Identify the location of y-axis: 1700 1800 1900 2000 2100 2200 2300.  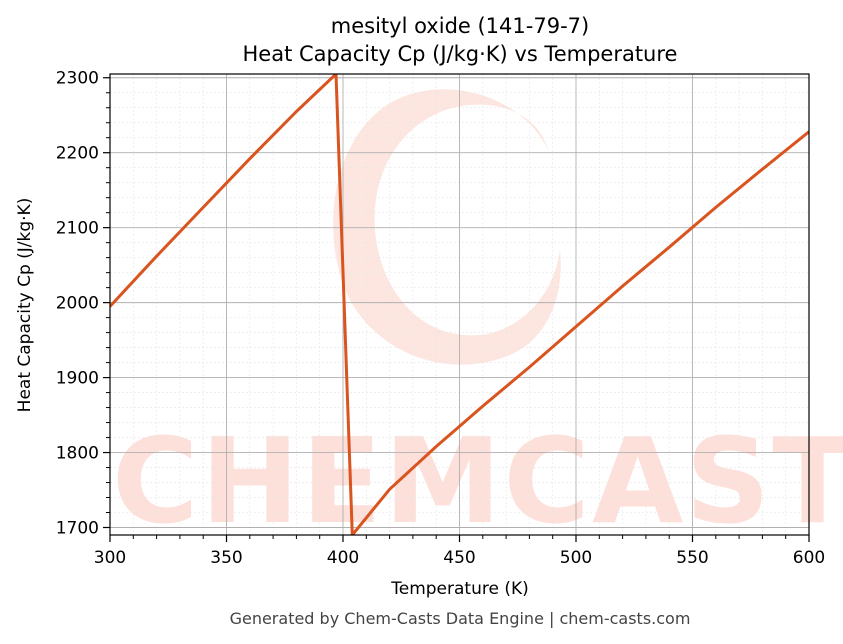
(83, 304).